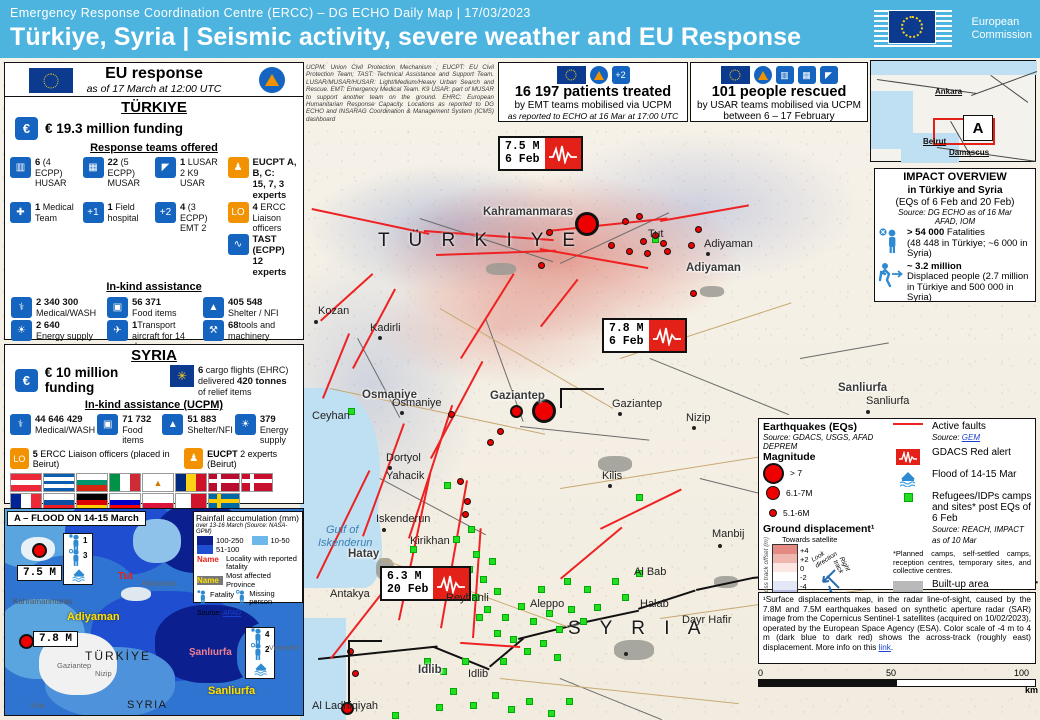 This screenshot has width=1040, height=720. I want to click on missing-person-icon, so click(241, 599).